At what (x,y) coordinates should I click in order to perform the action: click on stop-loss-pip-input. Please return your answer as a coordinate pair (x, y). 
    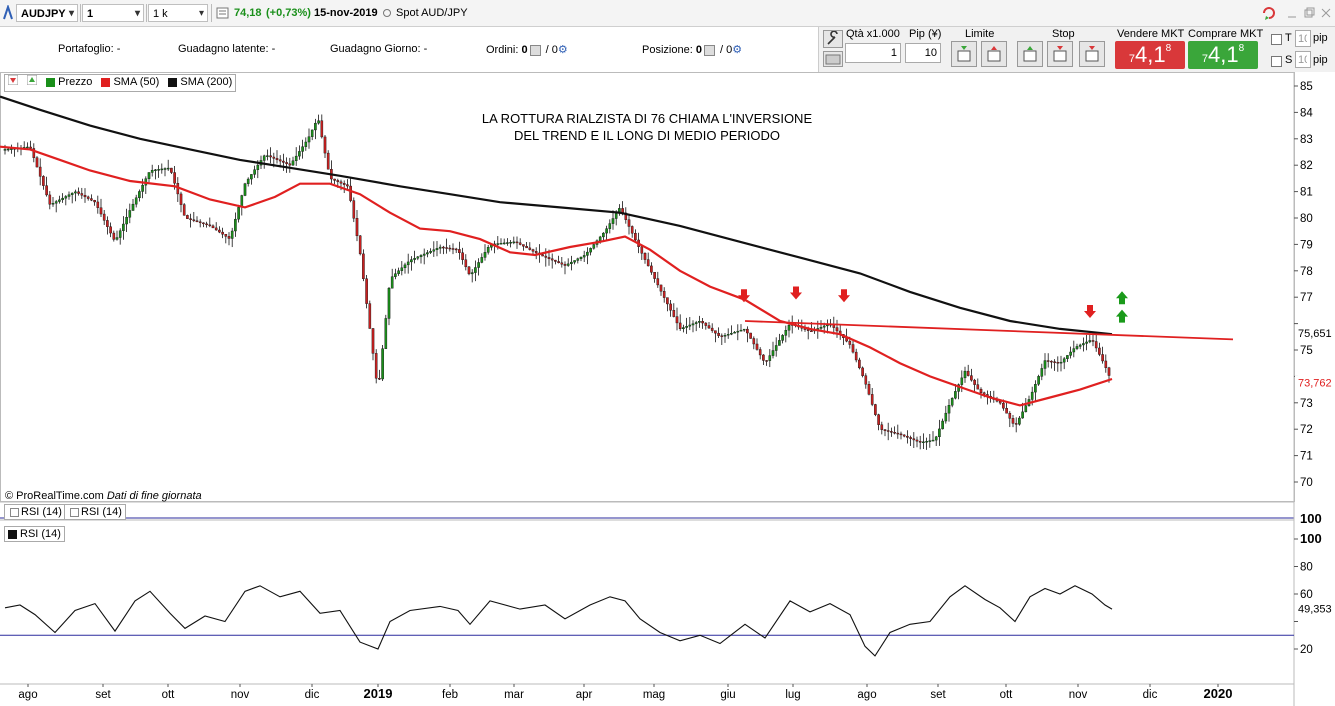
    Looking at the image, I should click on (1303, 59).